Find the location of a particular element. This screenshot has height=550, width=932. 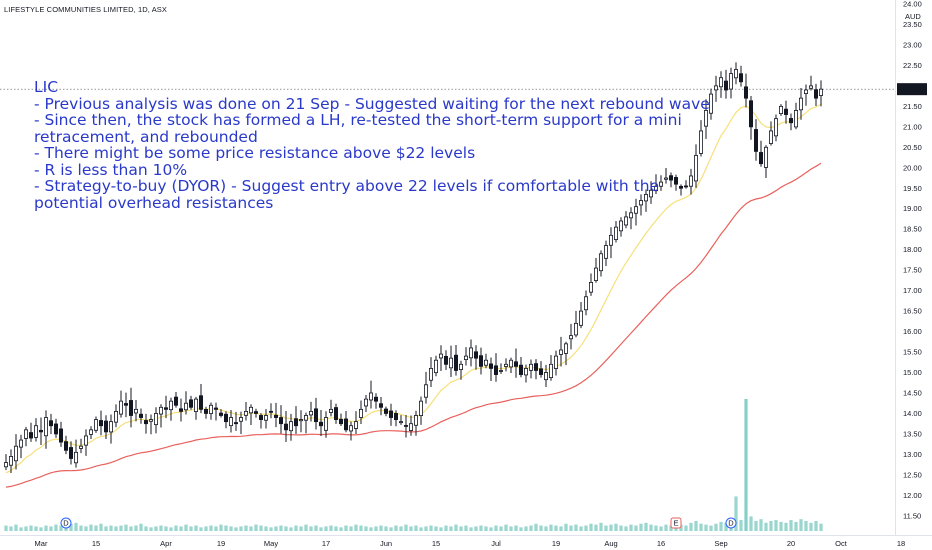

x-tick-label: 17 is located at coordinates (326, 543).